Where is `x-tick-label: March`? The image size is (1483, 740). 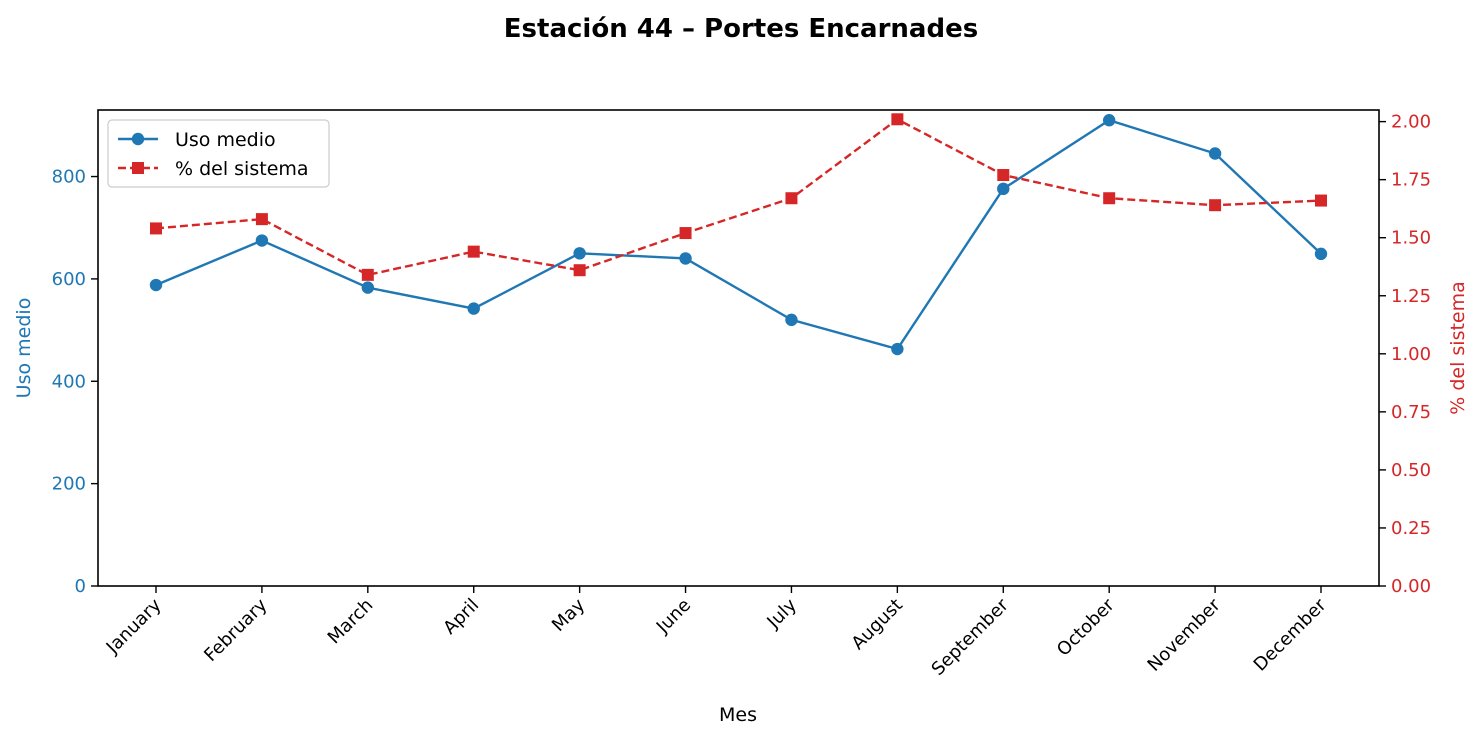 x-tick-label: March is located at coordinates (351, 622).